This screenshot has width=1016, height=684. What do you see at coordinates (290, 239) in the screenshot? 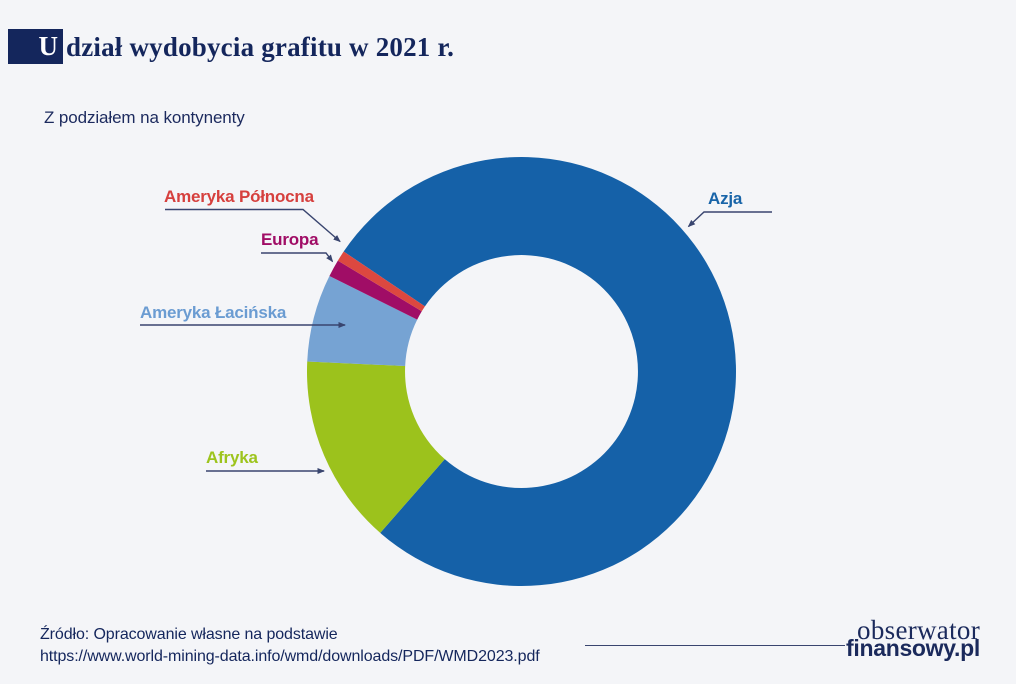
I see `label-europa: Europa` at bounding box center [290, 239].